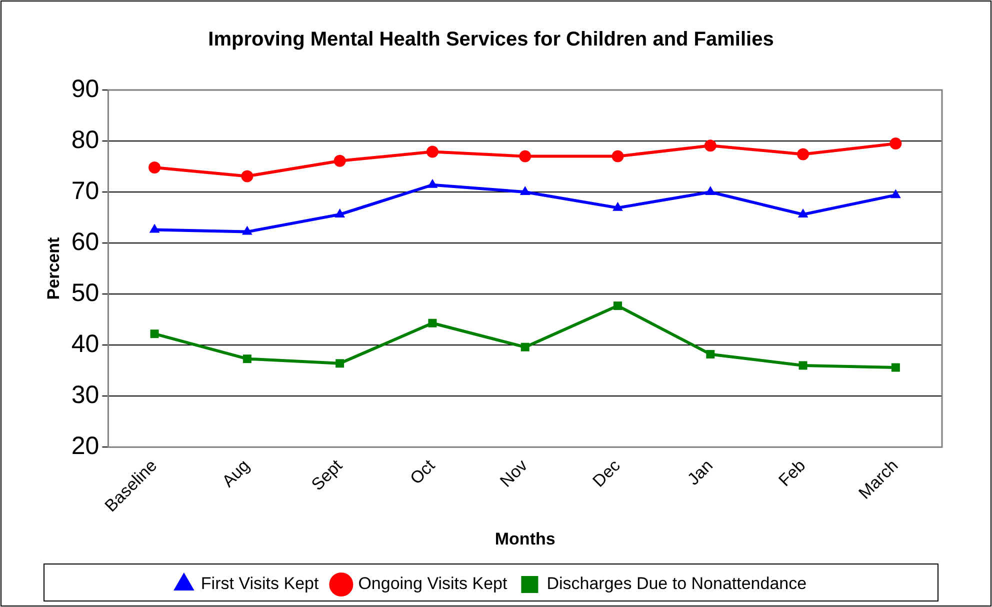  What do you see at coordinates (491, 39) in the screenshot?
I see `chart-title: Improving Mental Health Services for Children and Families` at bounding box center [491, 39].